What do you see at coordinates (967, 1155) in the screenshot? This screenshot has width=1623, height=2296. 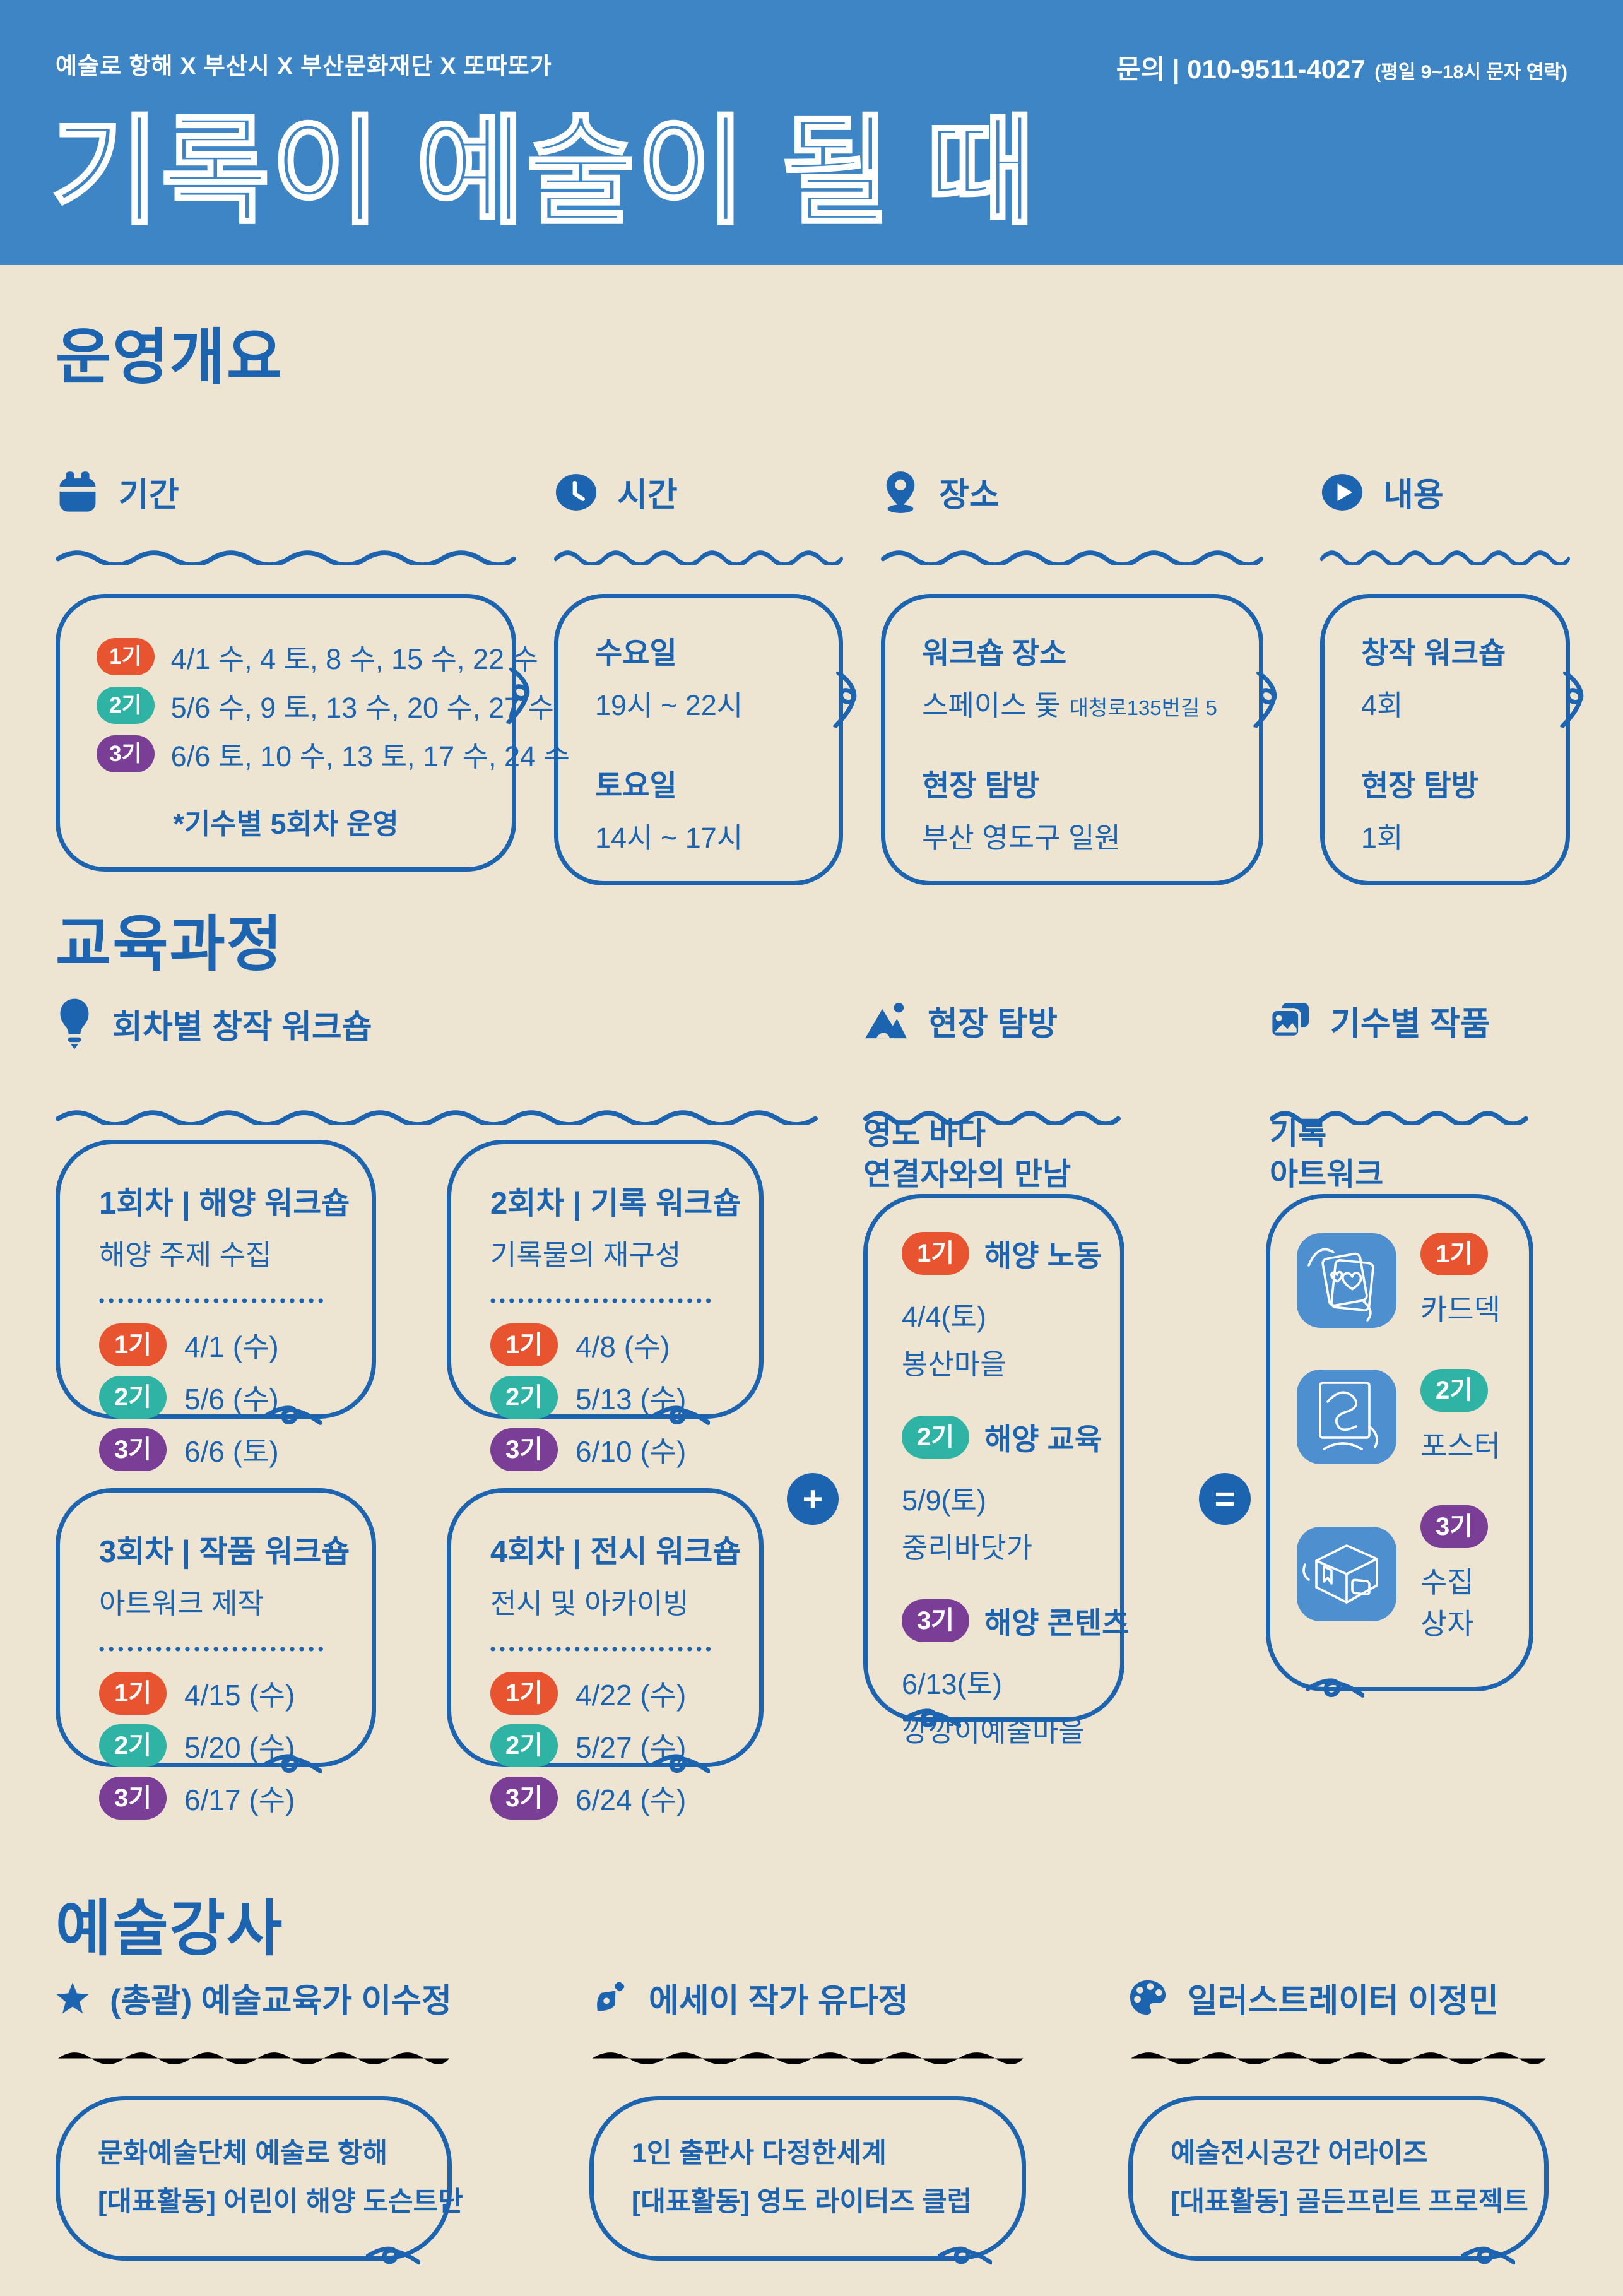 I see `fieldtrip-lead: 영도 바다 연결자와의 만남` at bounding box center [967, 1155].